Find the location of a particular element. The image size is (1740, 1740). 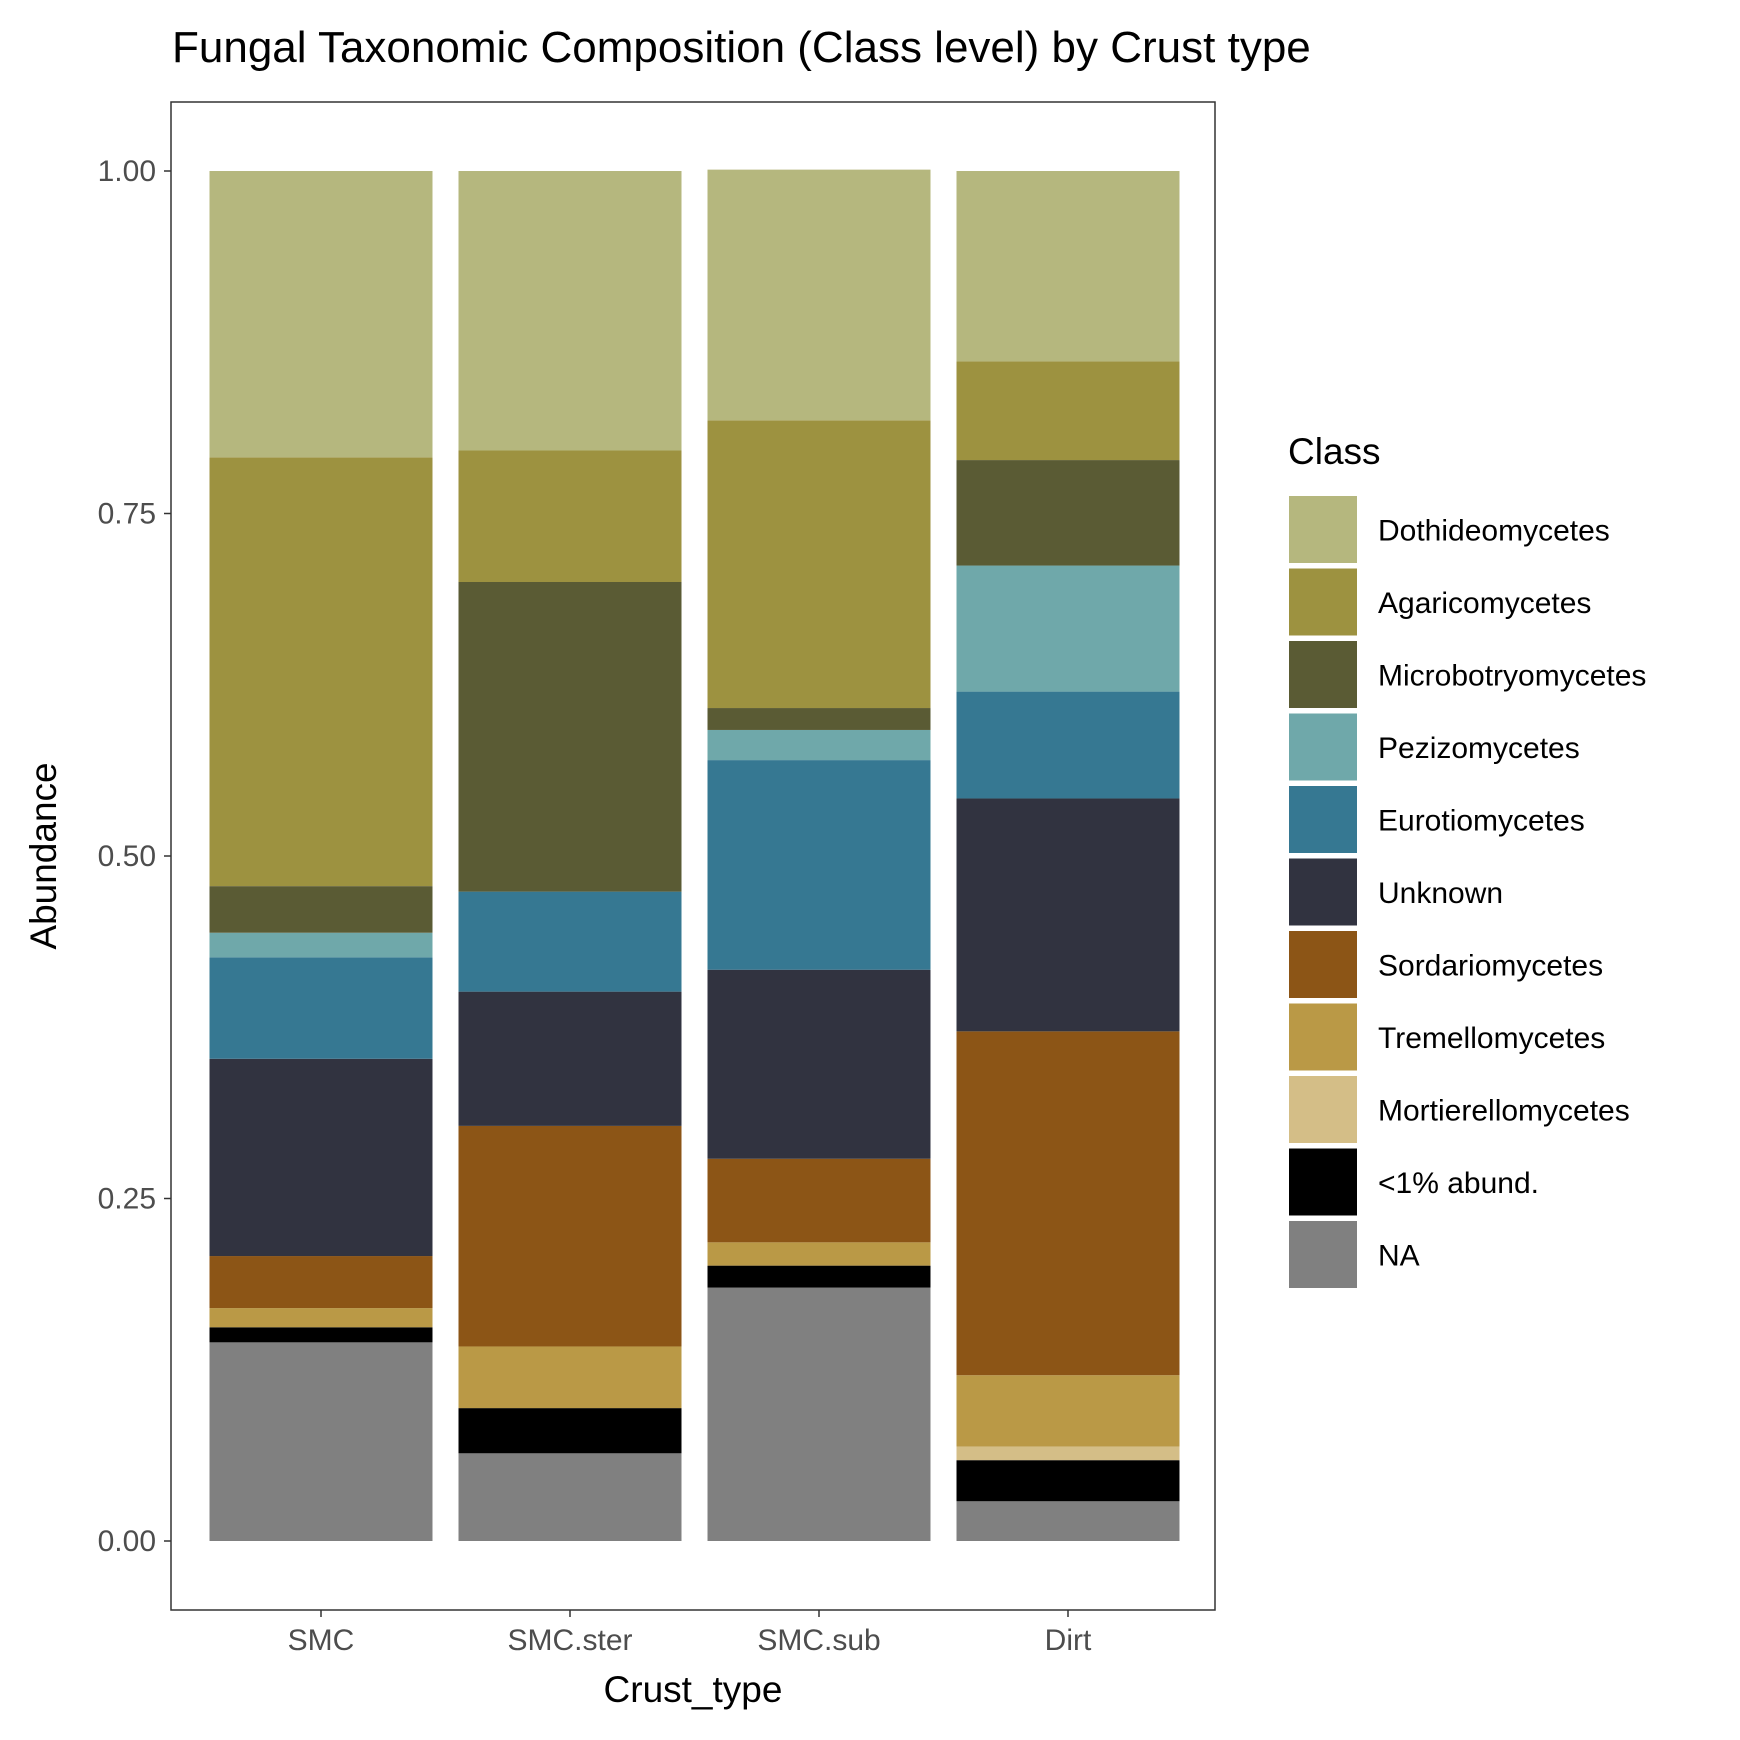

legend-label: Mortierellomycetes is located at coordinates (1504, 1111).